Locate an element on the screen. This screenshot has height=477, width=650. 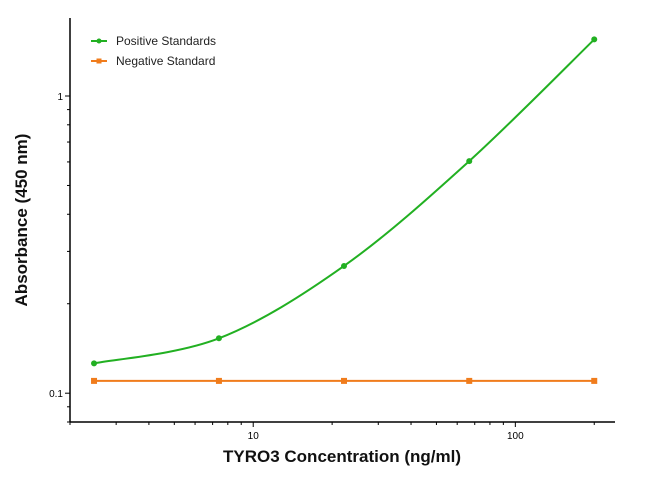
legend: Positive Standards Negative Standard is located at coordinates (153, 51).